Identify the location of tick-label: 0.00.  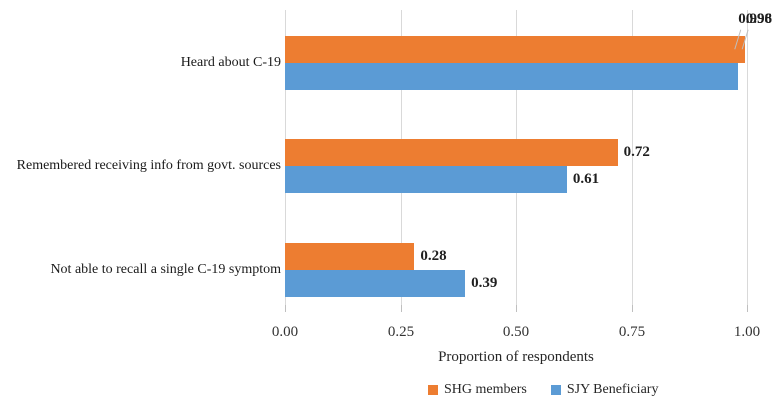
(285, 332).